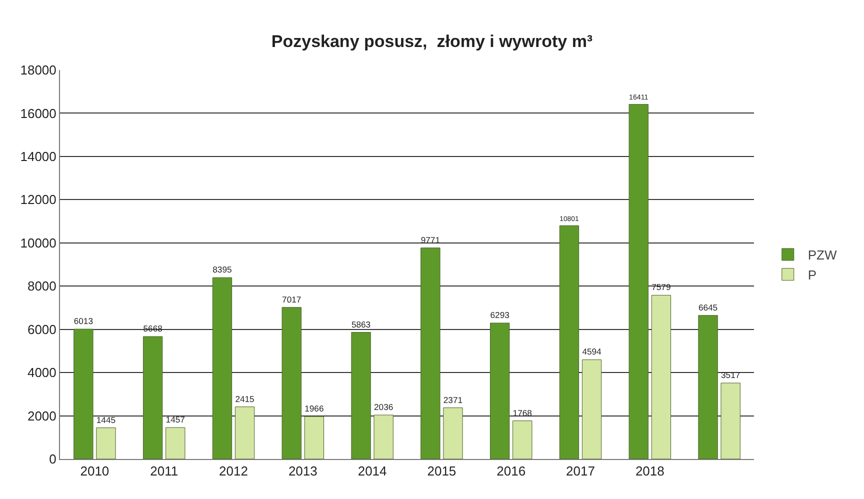  Describe the element at coordinates (41, 286) in the screenshot. I see `y-tick-label: 8000` at that location.